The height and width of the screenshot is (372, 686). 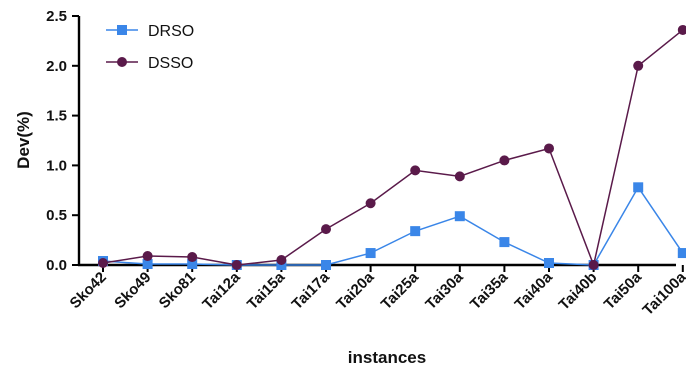 What do you see at coordinates (62, 141) in the screenshot?
I see `y-ticks: 0.0 0.5 1.0 1.5 2.0 2.5` at bounding box center [62, 141].